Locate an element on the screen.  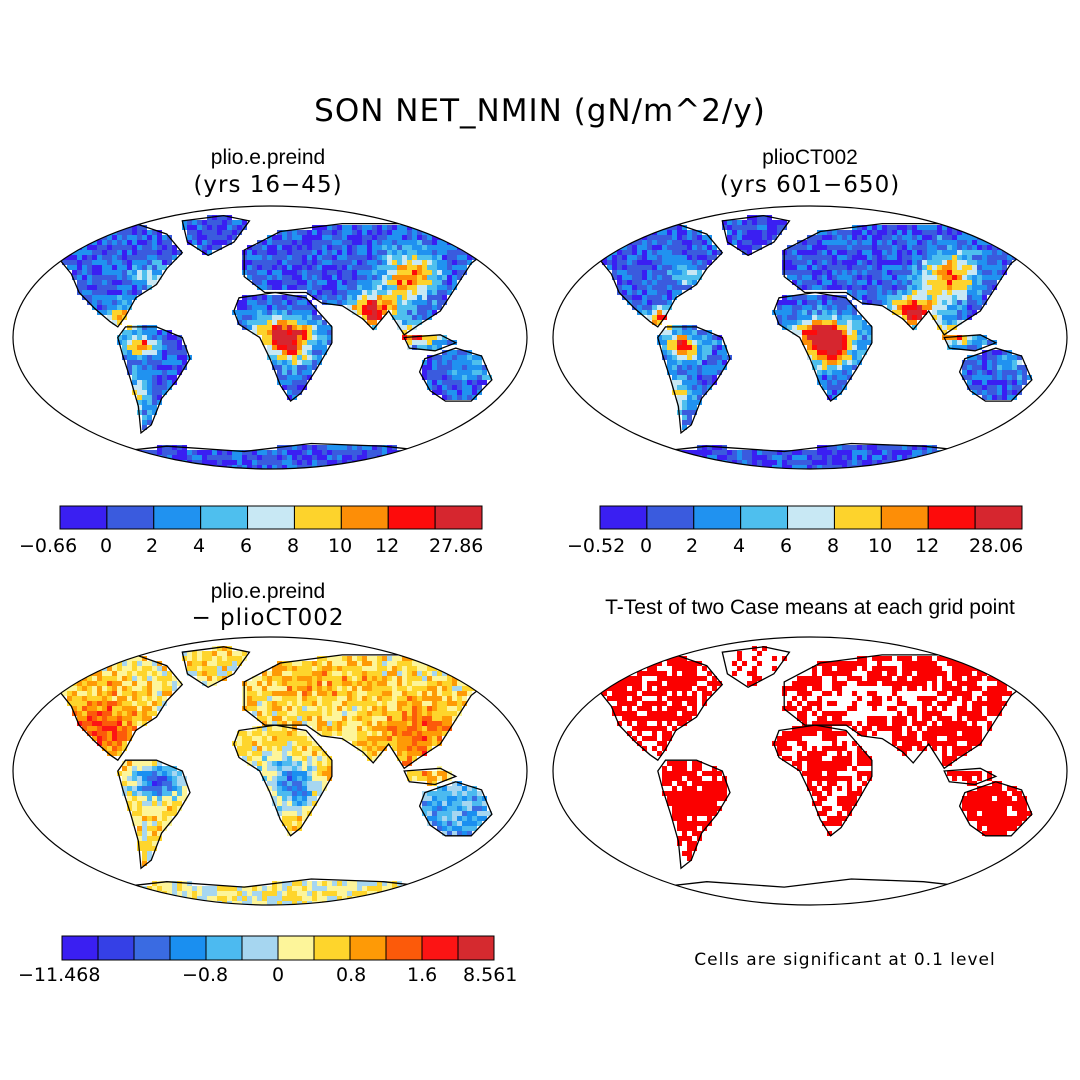
panel-2-map-coastline-africa is located at coordinates (823, 347).